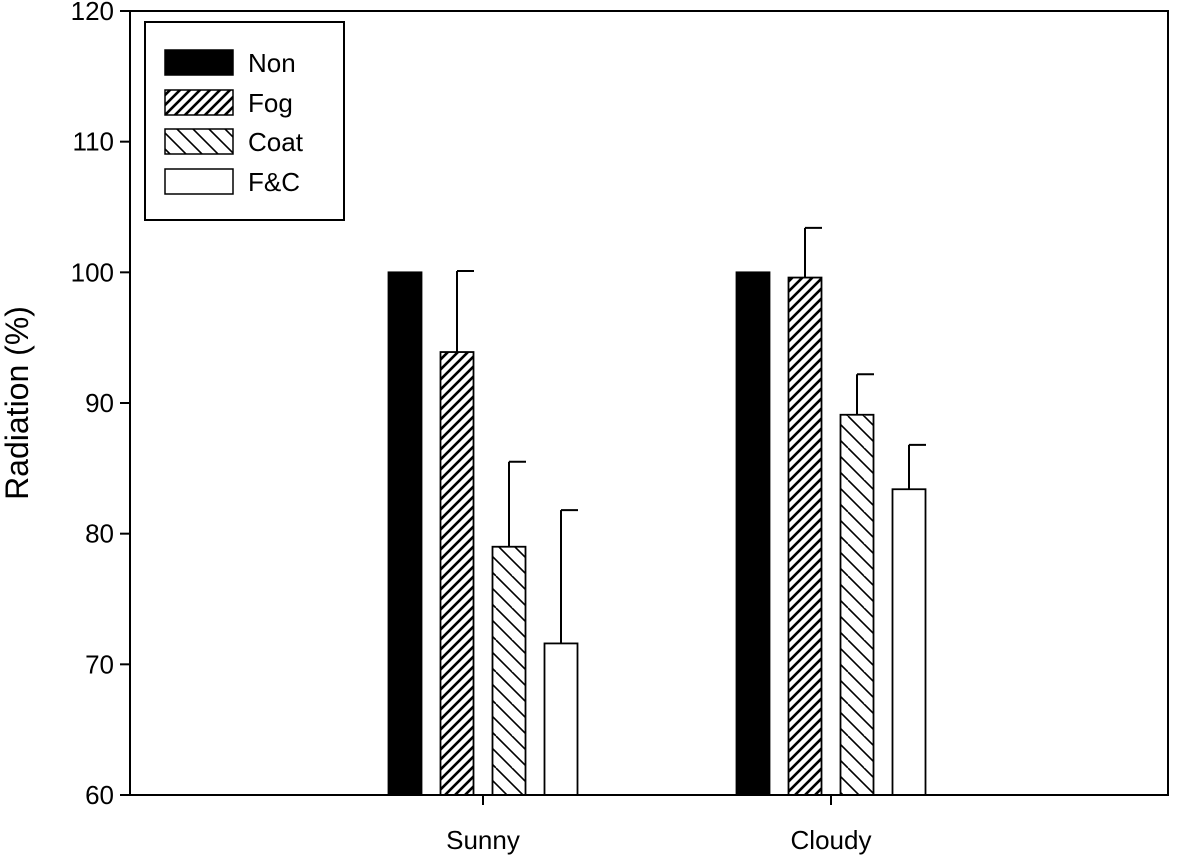 This screenshot has height=857, width=1181. What do you see at coordinates (92, 272) in the screenshot?
I see `y-tick-label: 100` at bounding box center [92, 272].